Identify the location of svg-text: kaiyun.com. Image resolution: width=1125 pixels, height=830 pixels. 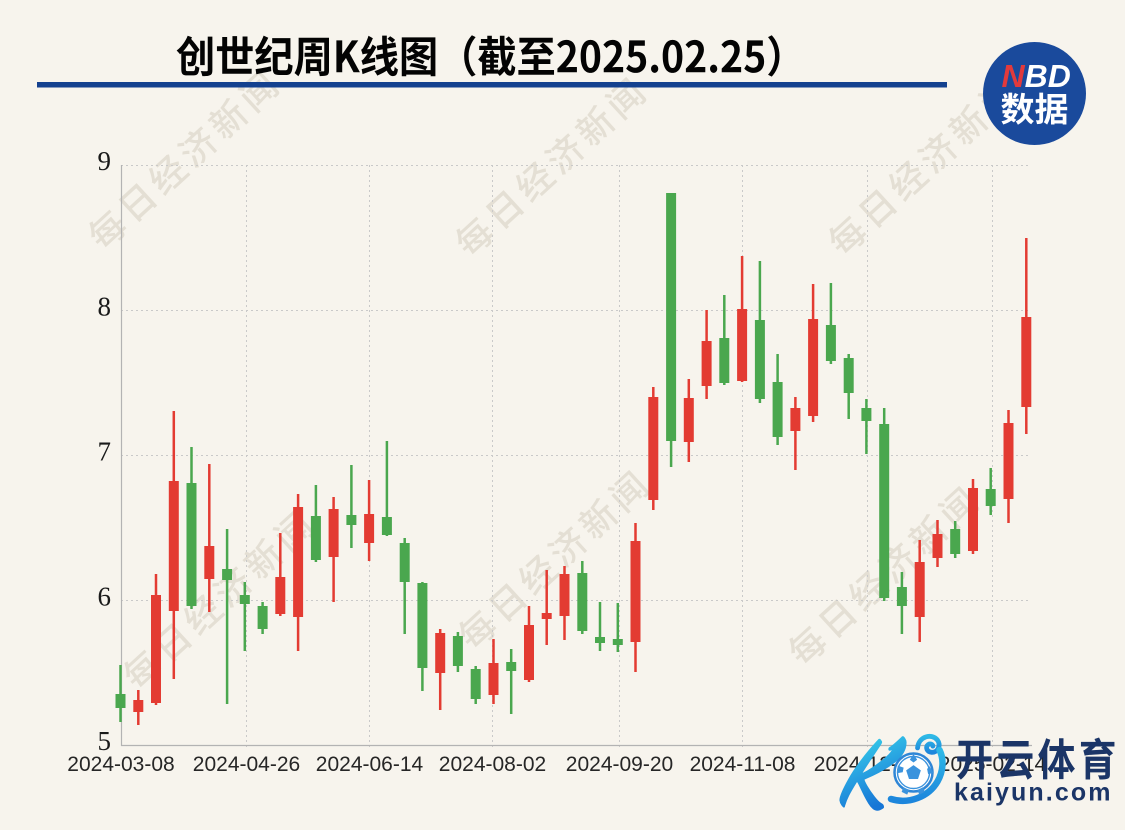
(1033, 793).